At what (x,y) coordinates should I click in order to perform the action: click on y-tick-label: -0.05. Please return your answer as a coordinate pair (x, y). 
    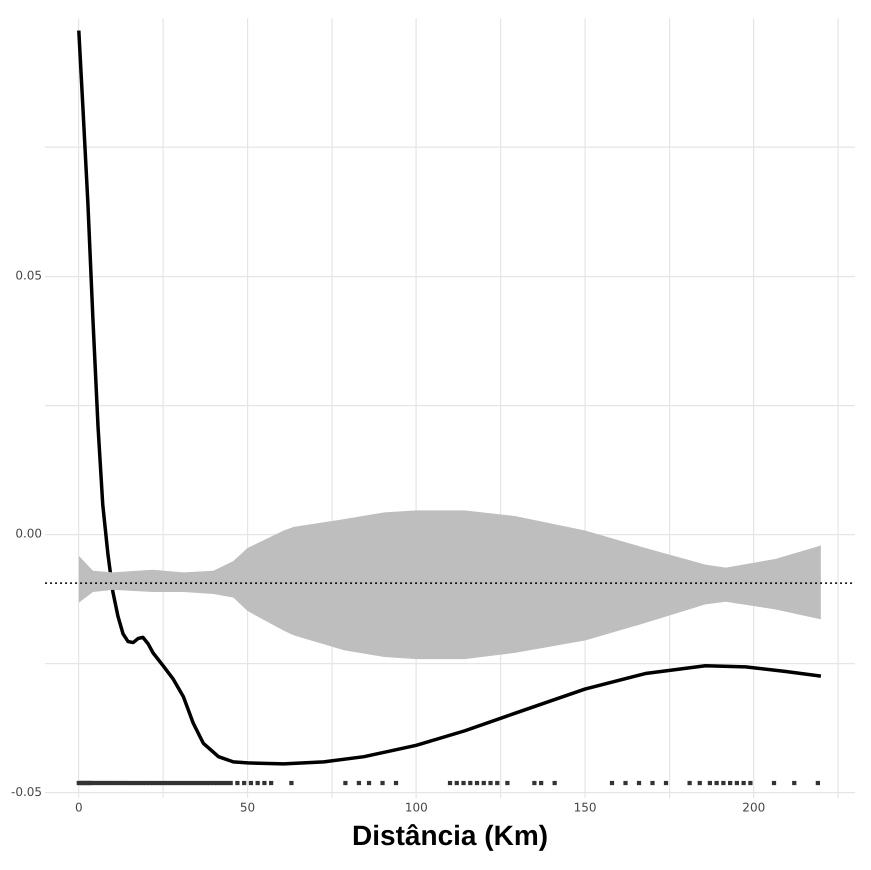
    Looking at the image, I should click on (26, 791).